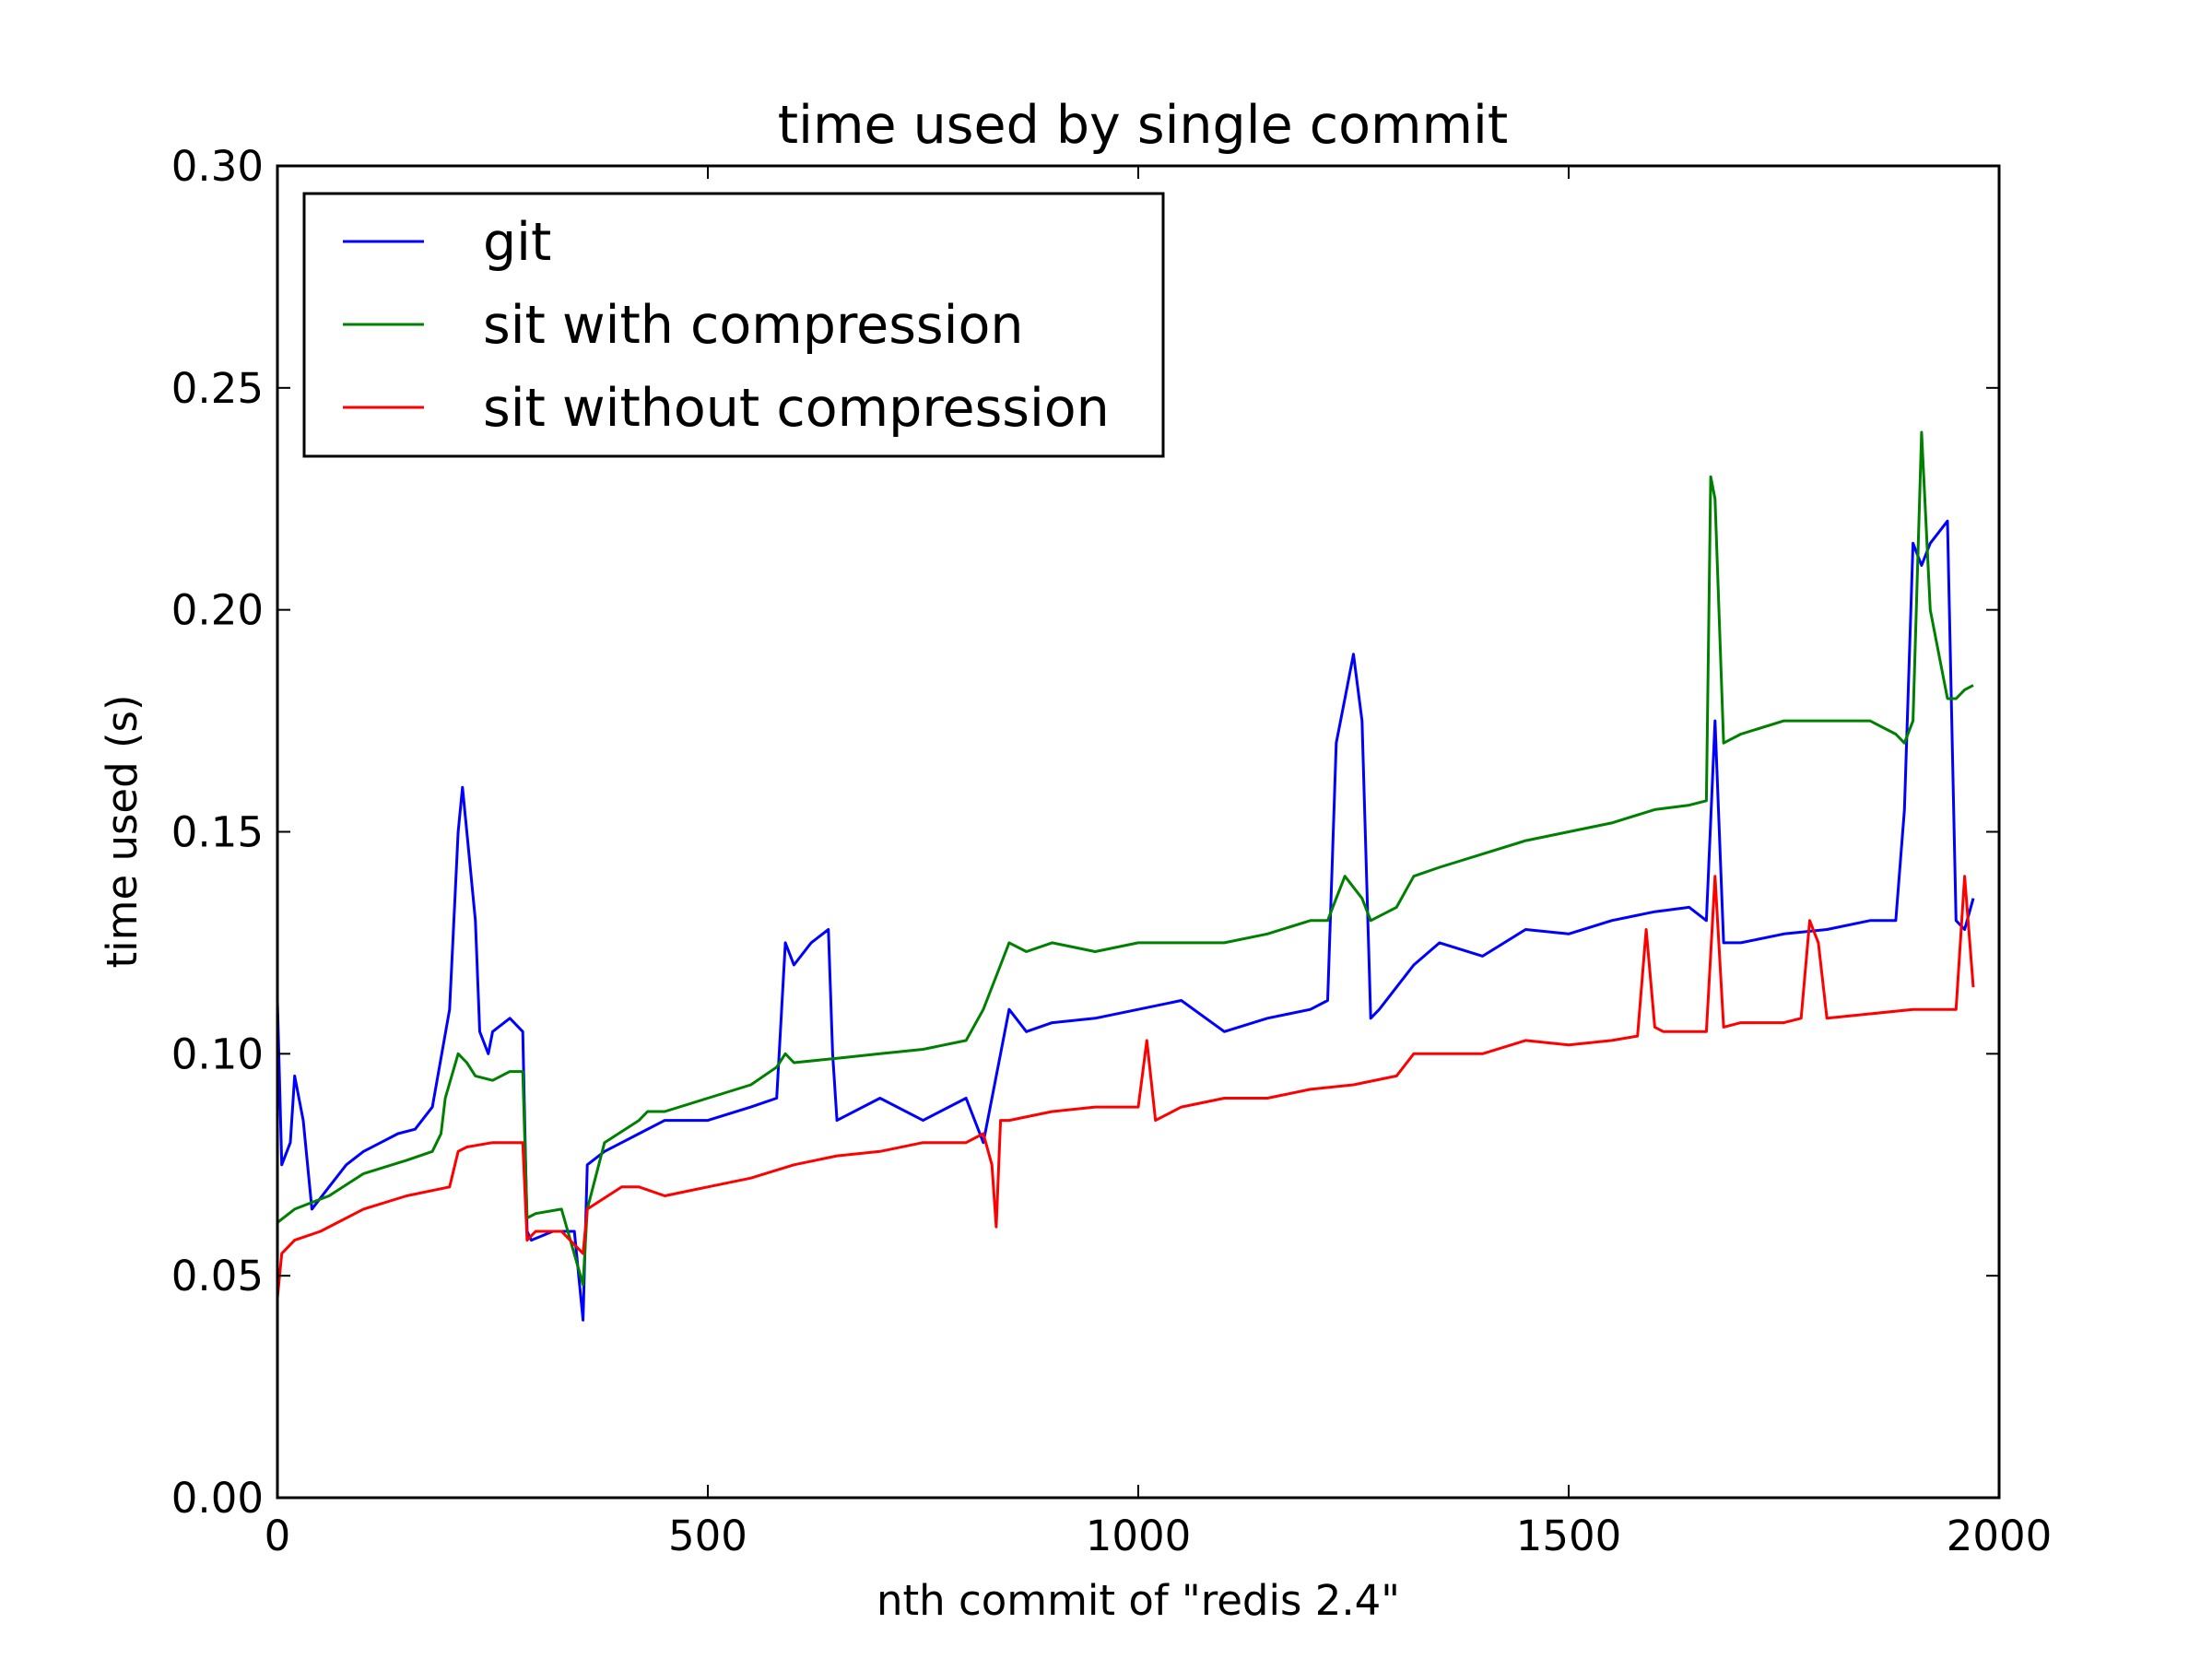 Image resolution: width=2212 pixels, height=1659 pixels. Describe the element at coordinates (1138, 1600) in the screenshot. I see `x-axis-label: nth commit of "redis 2.4"` at that location.